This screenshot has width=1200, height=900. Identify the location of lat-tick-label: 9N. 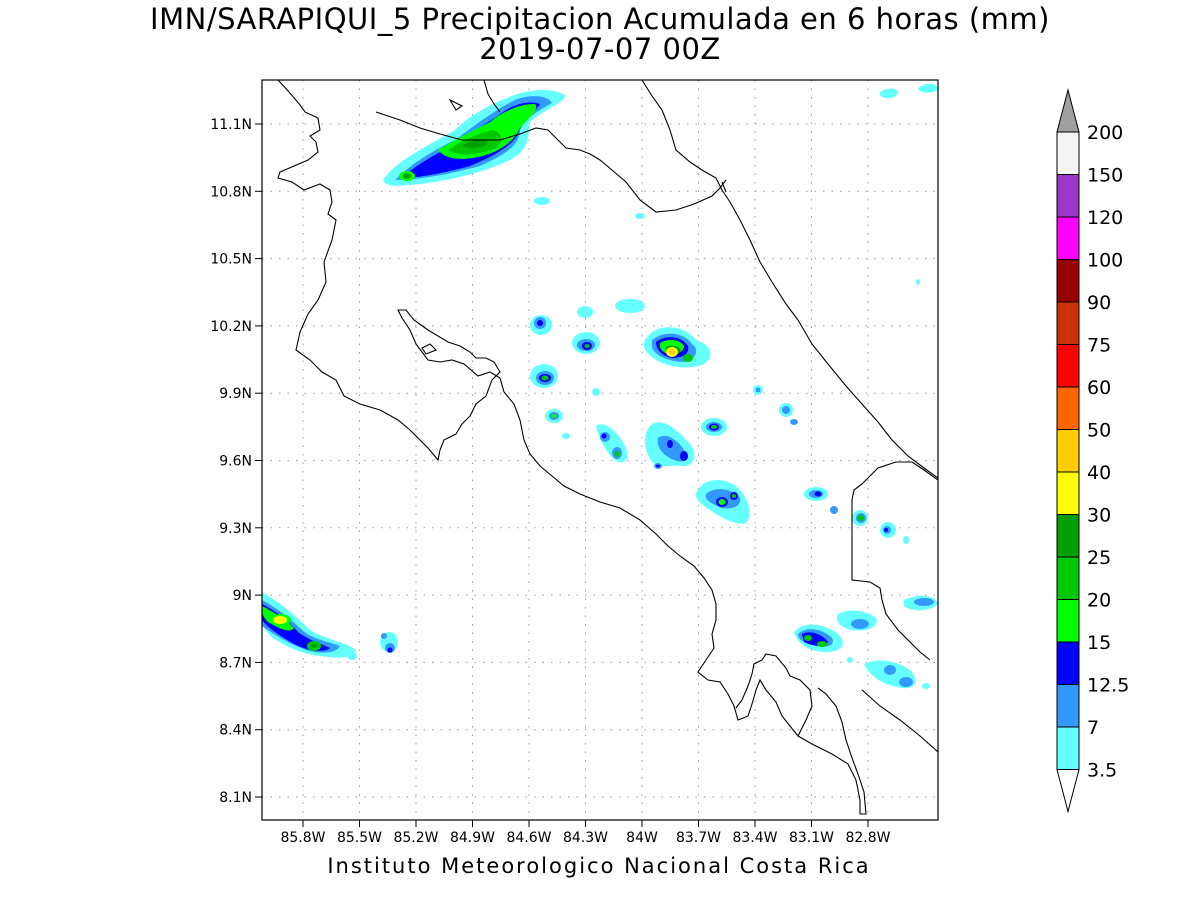
(242, 596).